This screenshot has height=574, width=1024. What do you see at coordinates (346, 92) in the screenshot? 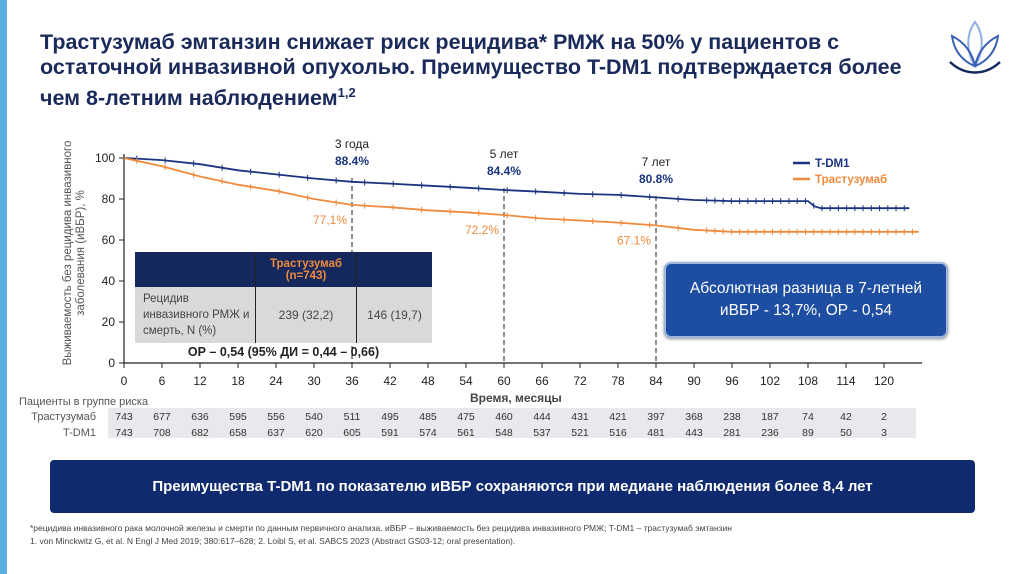
I see `title-superscript: 1,2` at bounding box center [346, 92].